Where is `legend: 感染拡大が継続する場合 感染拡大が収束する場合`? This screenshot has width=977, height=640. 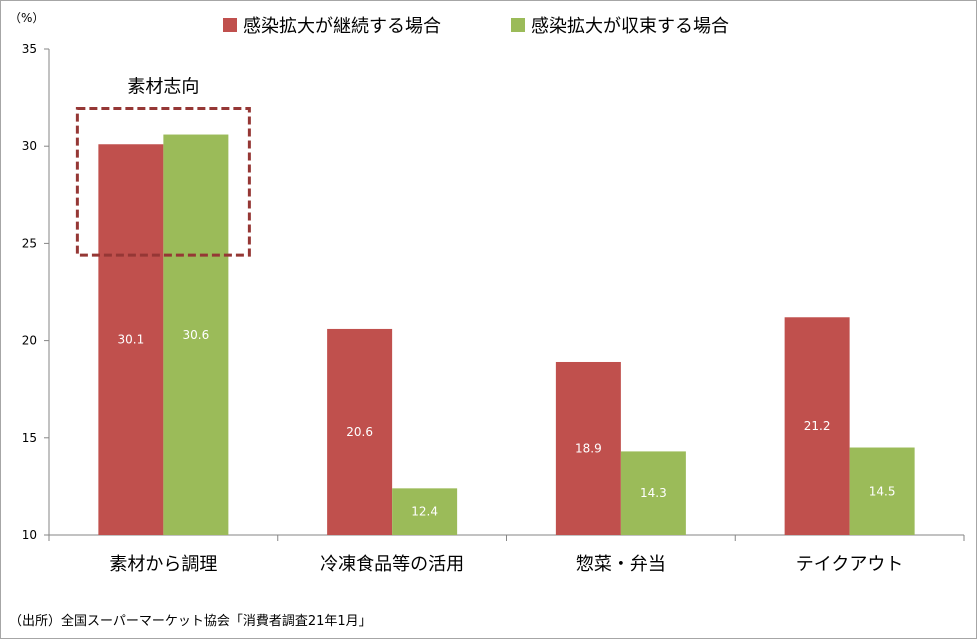
legend: 感染拡大が継続する場合 感染拡大が収束する場合 is located at coordinates (476, 26).